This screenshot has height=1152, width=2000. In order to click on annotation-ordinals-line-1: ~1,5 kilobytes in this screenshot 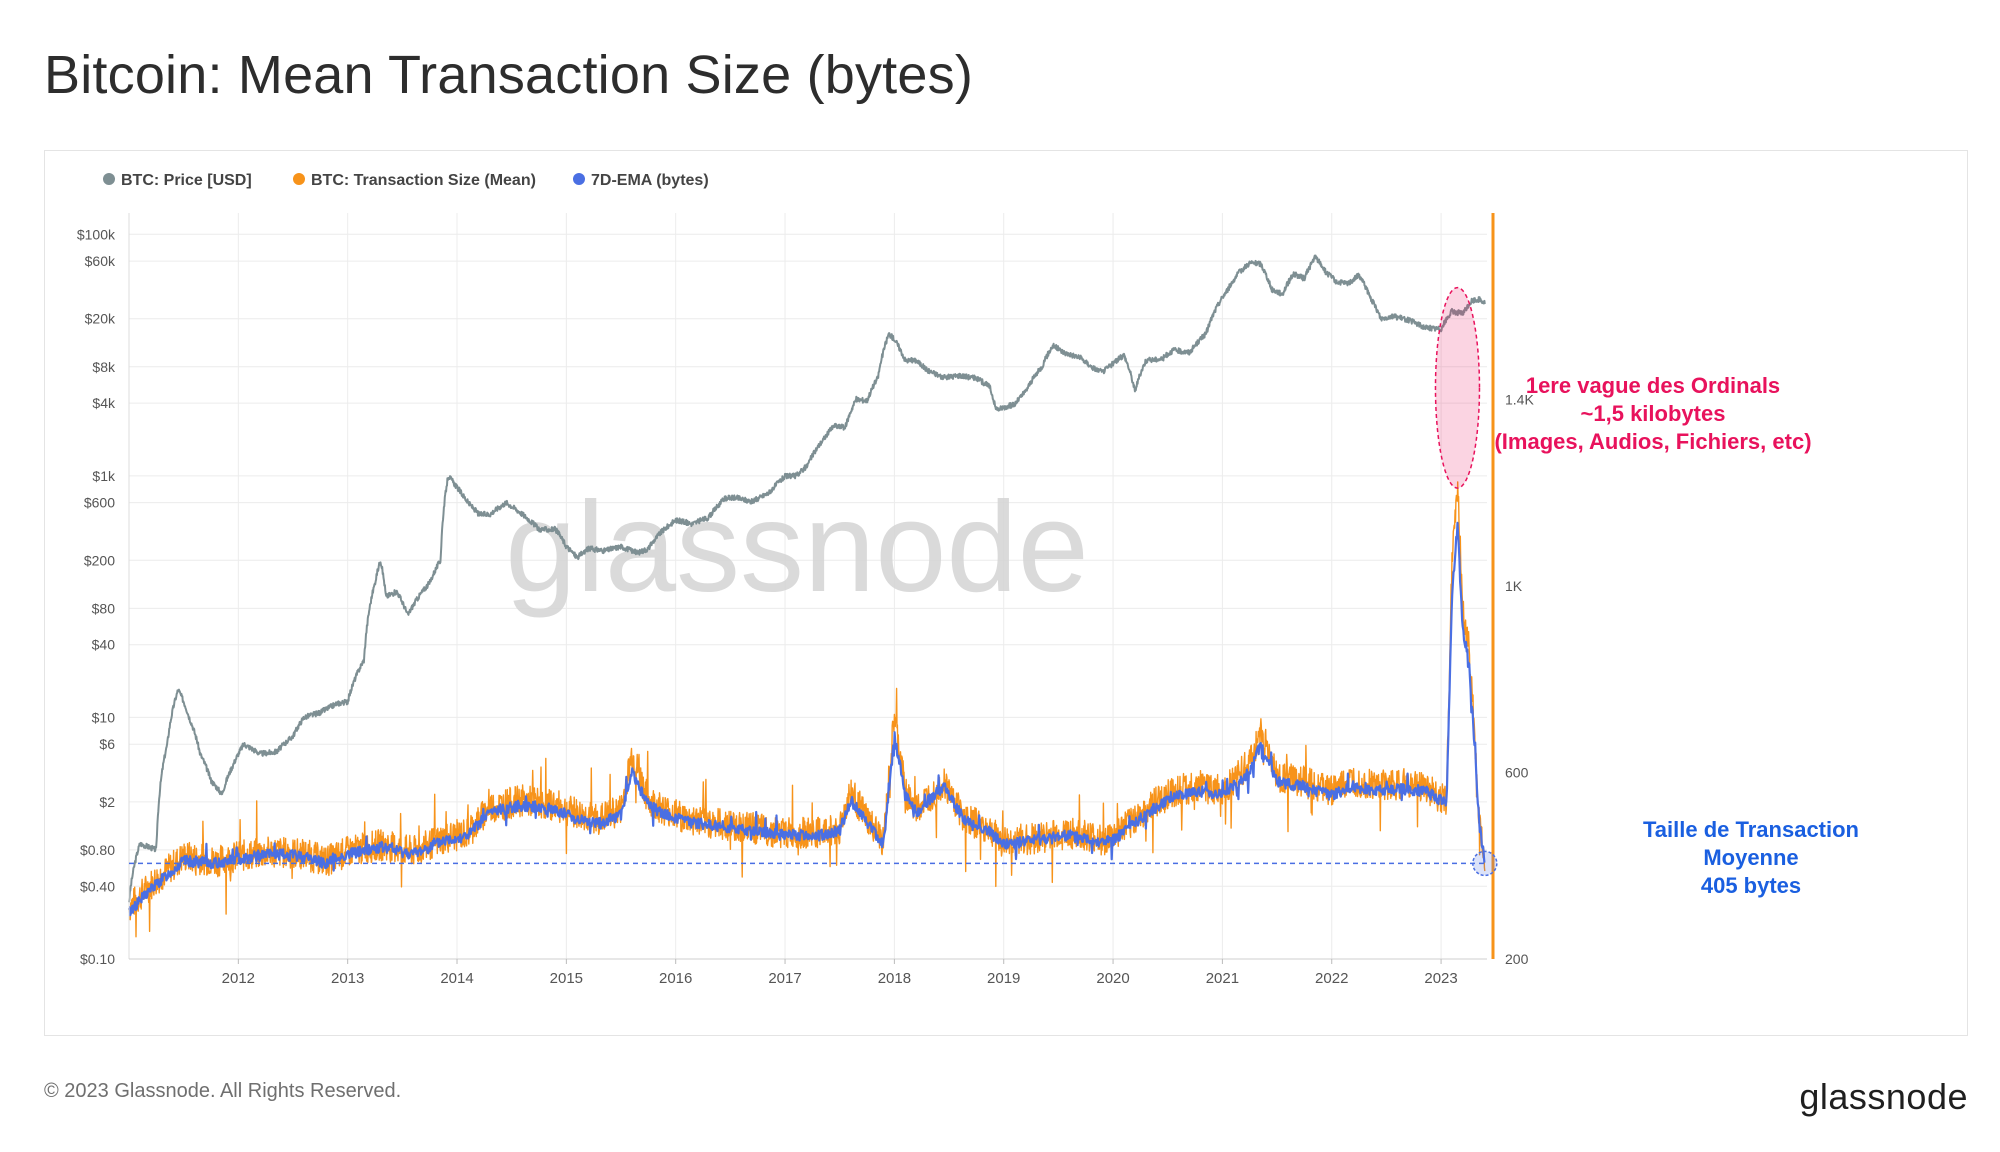, I will do `click(1653, 413)`.